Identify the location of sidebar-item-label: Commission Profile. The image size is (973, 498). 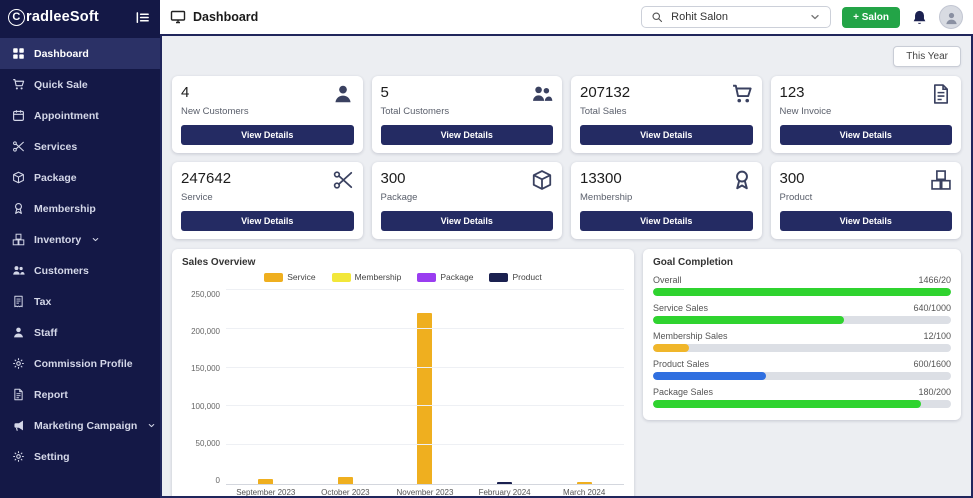
(83, 363).